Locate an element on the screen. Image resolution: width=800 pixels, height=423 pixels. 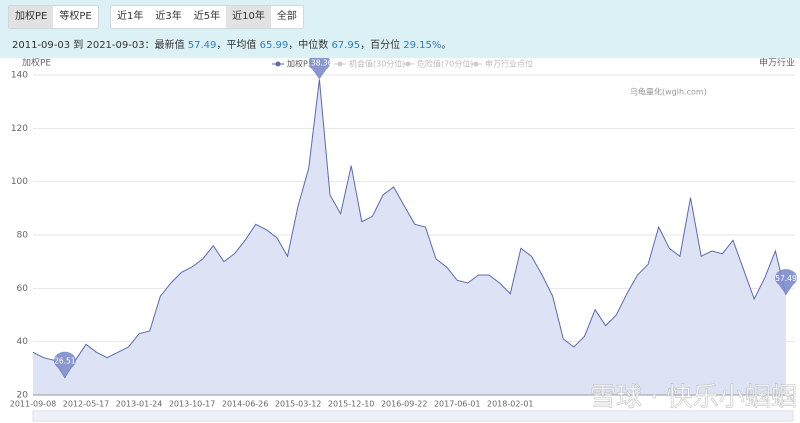
y-tick-label: 40 is located at coordinates (23, 342).